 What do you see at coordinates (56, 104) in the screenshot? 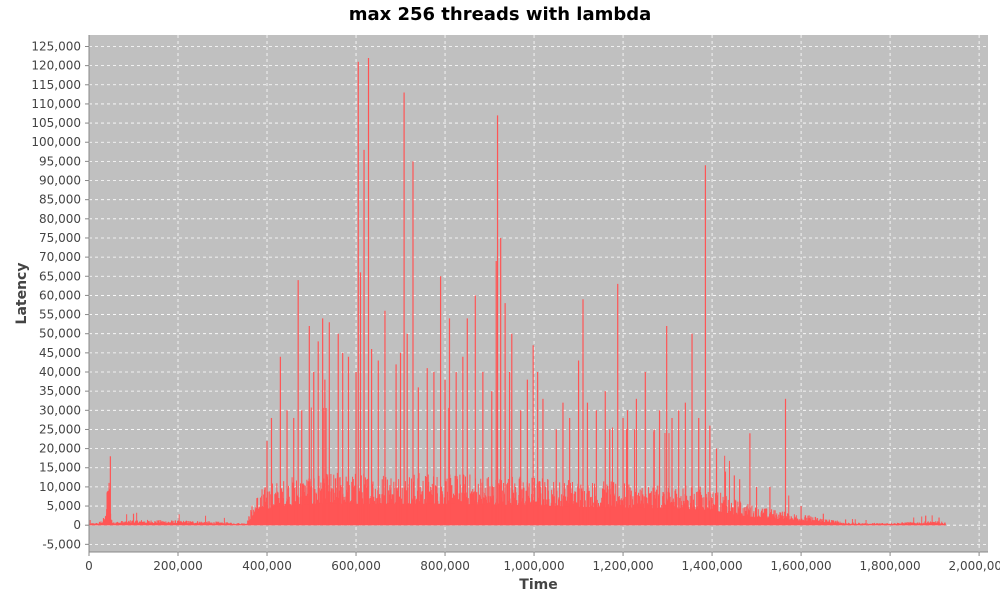
I see `y-tick-label: 110,000` at bounding box center [56, 104].